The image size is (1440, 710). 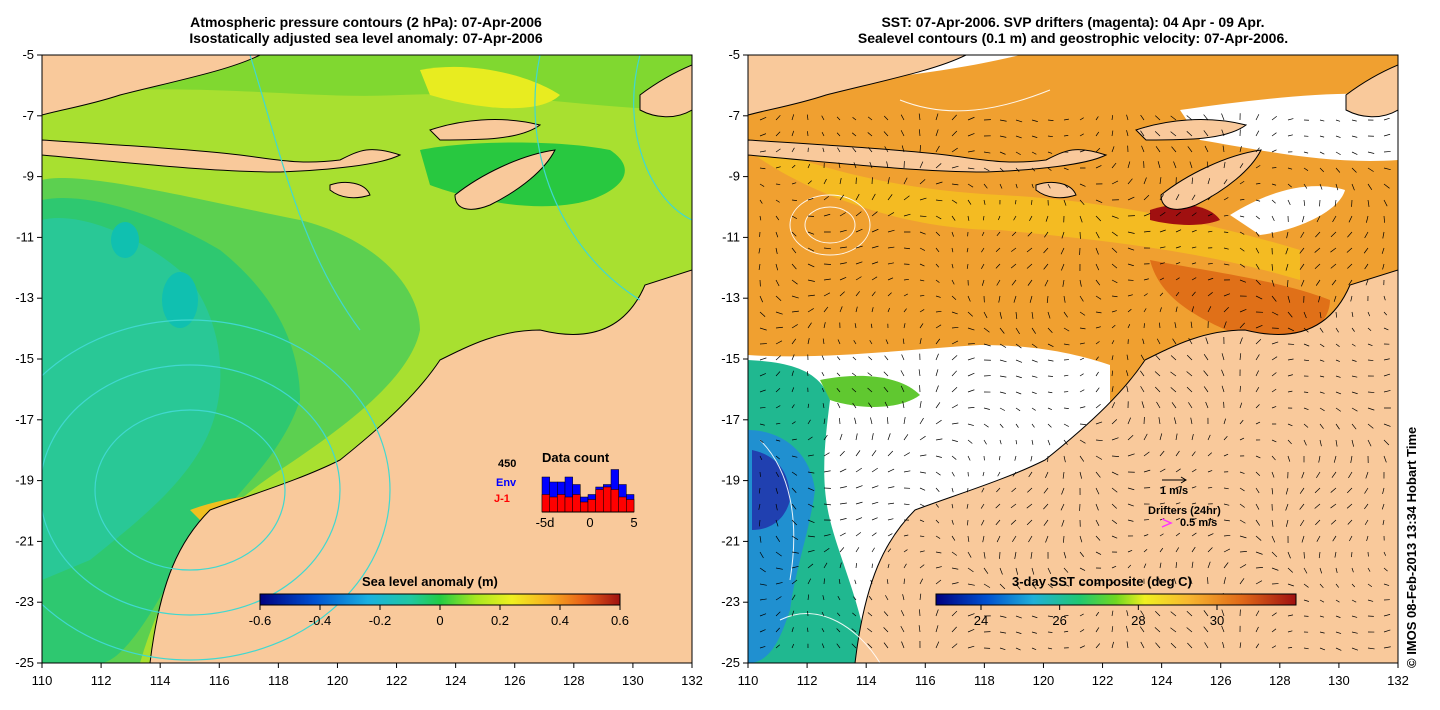 What do you see at coordinates (607, 499) in the screenshot?
I see `j1-count-bar` at bounding box center [607, 499].